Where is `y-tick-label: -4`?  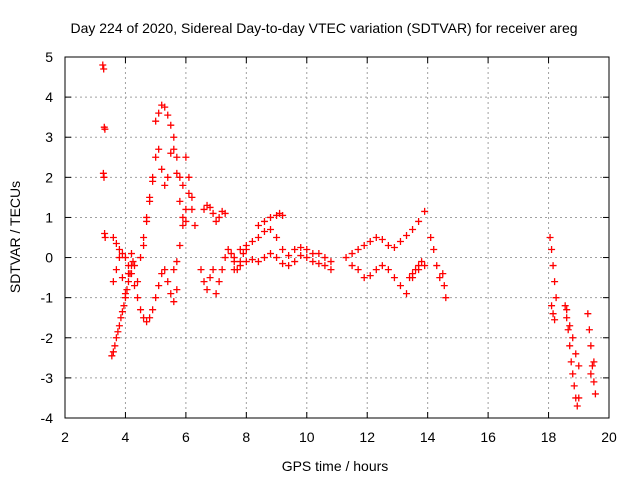 y-tick-label: -4 is located at coordinates (47, 418).